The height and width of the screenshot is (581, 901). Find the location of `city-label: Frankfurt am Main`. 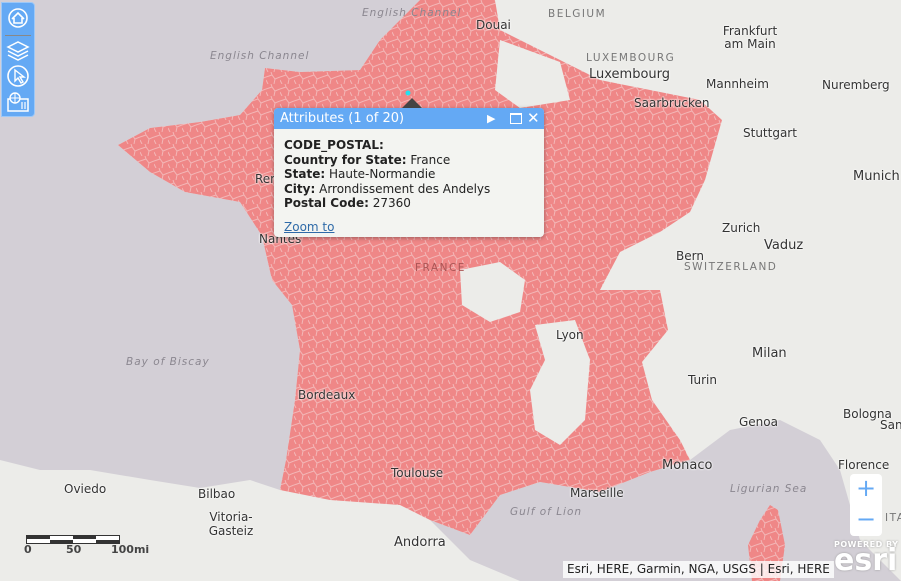

city-label: Frankfurt am Main is located at coordinates (750, 37).